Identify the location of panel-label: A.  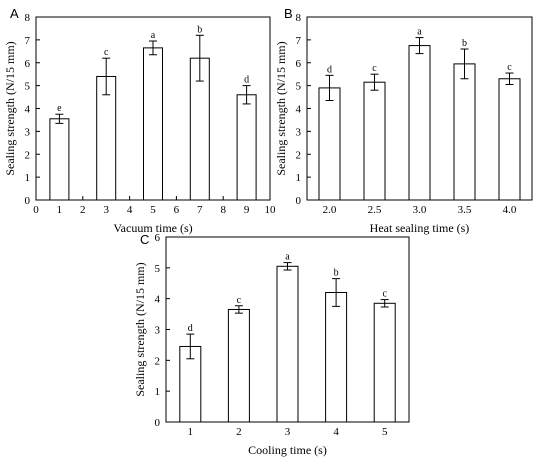
(14, 13).